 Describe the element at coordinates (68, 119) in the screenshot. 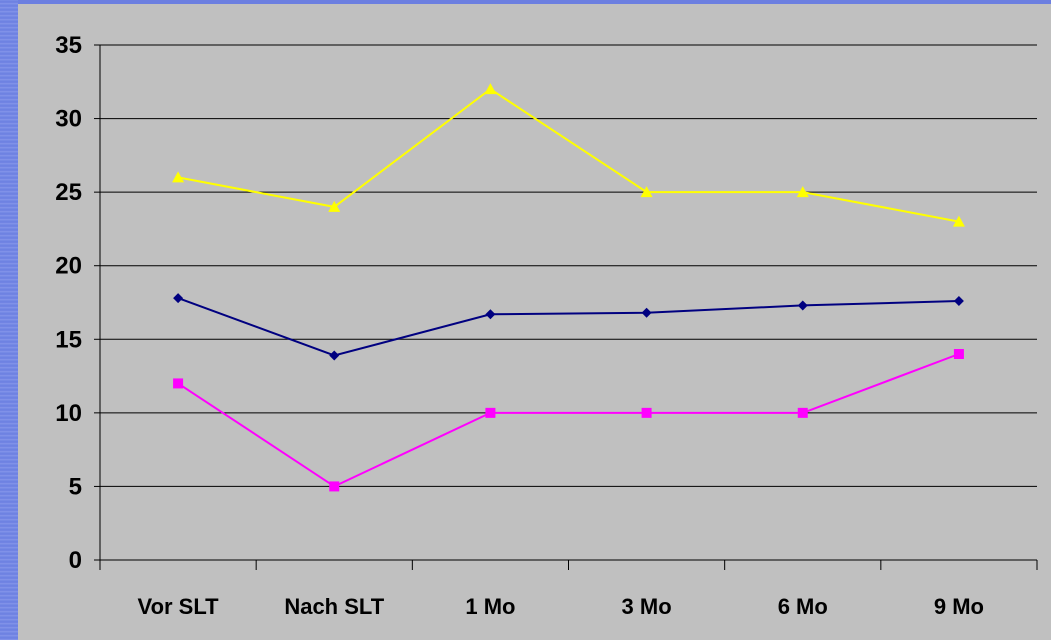

I see `y-tick-label: 30` at that location.